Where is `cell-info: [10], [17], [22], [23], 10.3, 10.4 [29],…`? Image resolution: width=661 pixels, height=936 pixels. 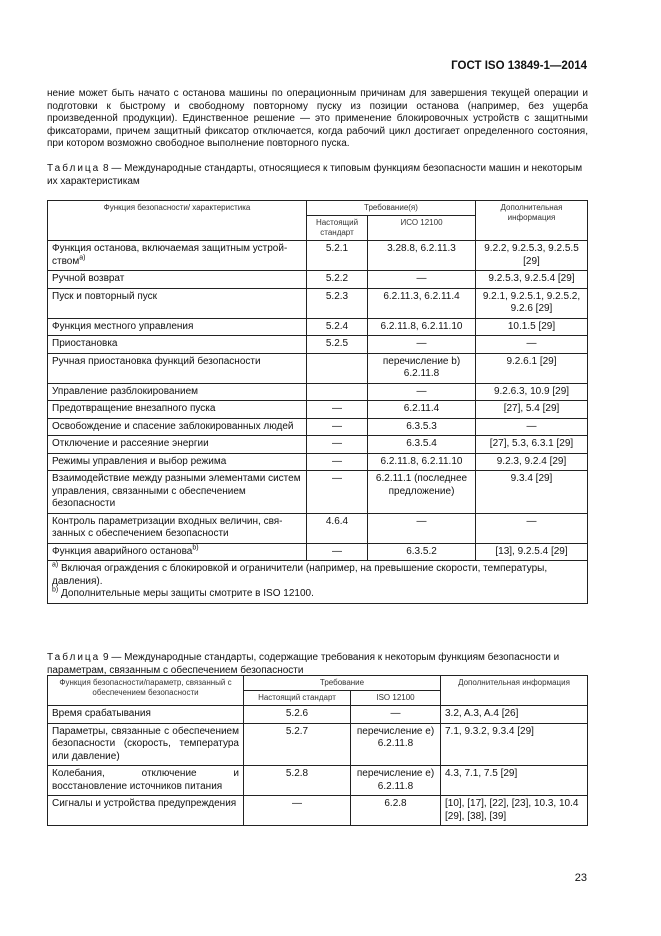
cell-info: [10], [17], [22], [23], 10.3, 10.4 [29],… is located at coordinates (514, 810).